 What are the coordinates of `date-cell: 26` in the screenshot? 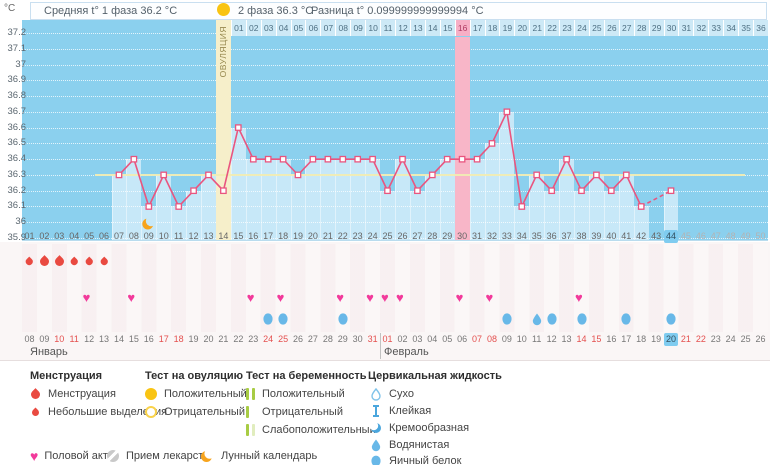 It's located at (297, 339).